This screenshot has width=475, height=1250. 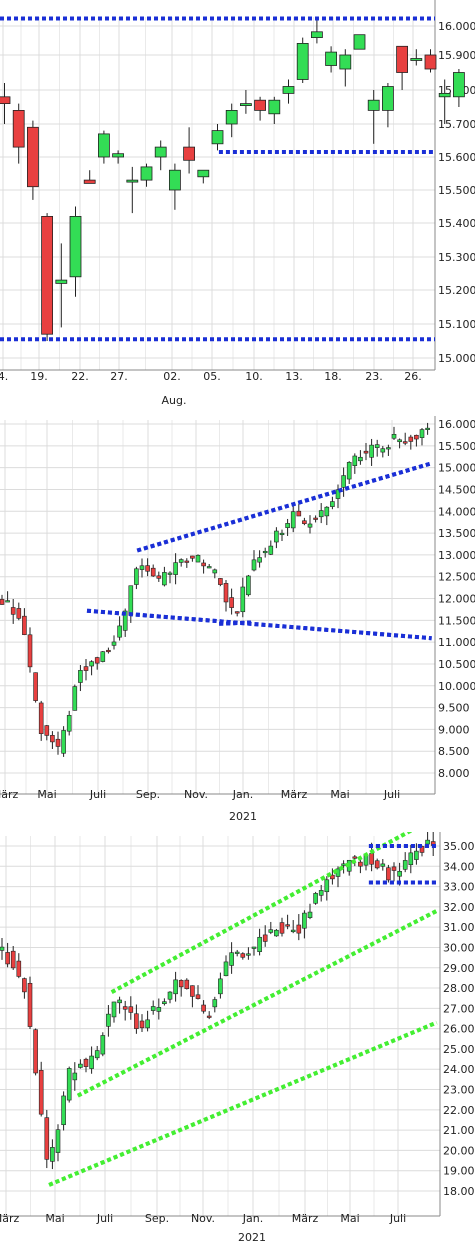 I want to click on y-tick-label: 33.000, so click(x=459, y=887).